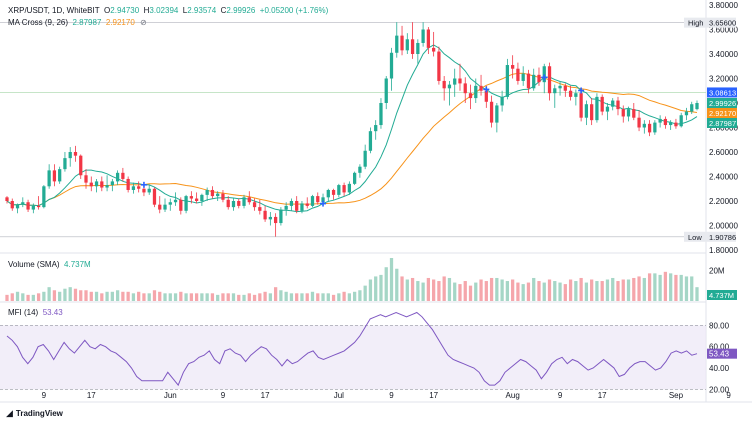 The image size is (752, 422). What do you see at coordinates (387, 395) in the screenshot?
I see `time-axis: 9 17 Jun 9 17 Jul 9 17 Aug 9 17 Sep 9` at bounding box center [387, 395].